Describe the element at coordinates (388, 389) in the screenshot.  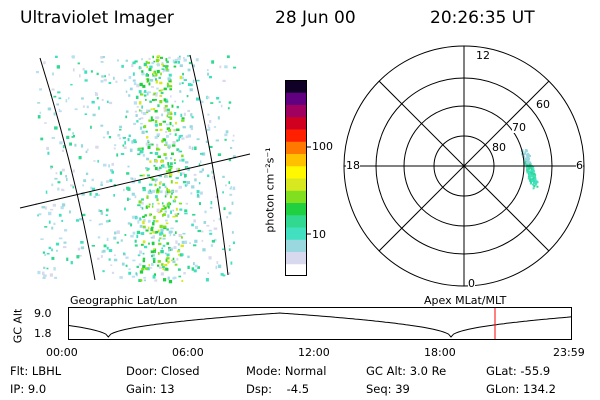
I see `info-seq: Seq: 39` at that location.